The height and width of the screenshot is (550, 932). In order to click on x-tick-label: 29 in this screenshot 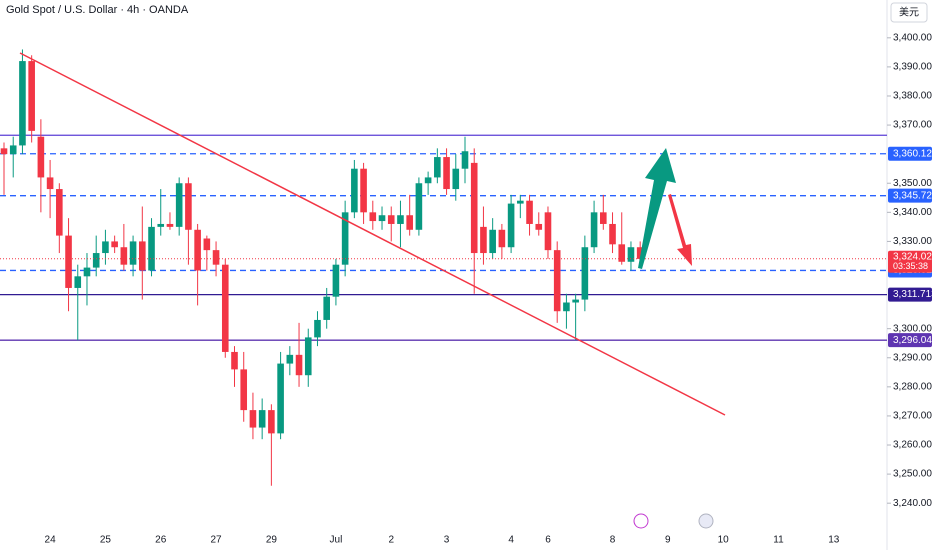, I will do `click(272, 540)`.